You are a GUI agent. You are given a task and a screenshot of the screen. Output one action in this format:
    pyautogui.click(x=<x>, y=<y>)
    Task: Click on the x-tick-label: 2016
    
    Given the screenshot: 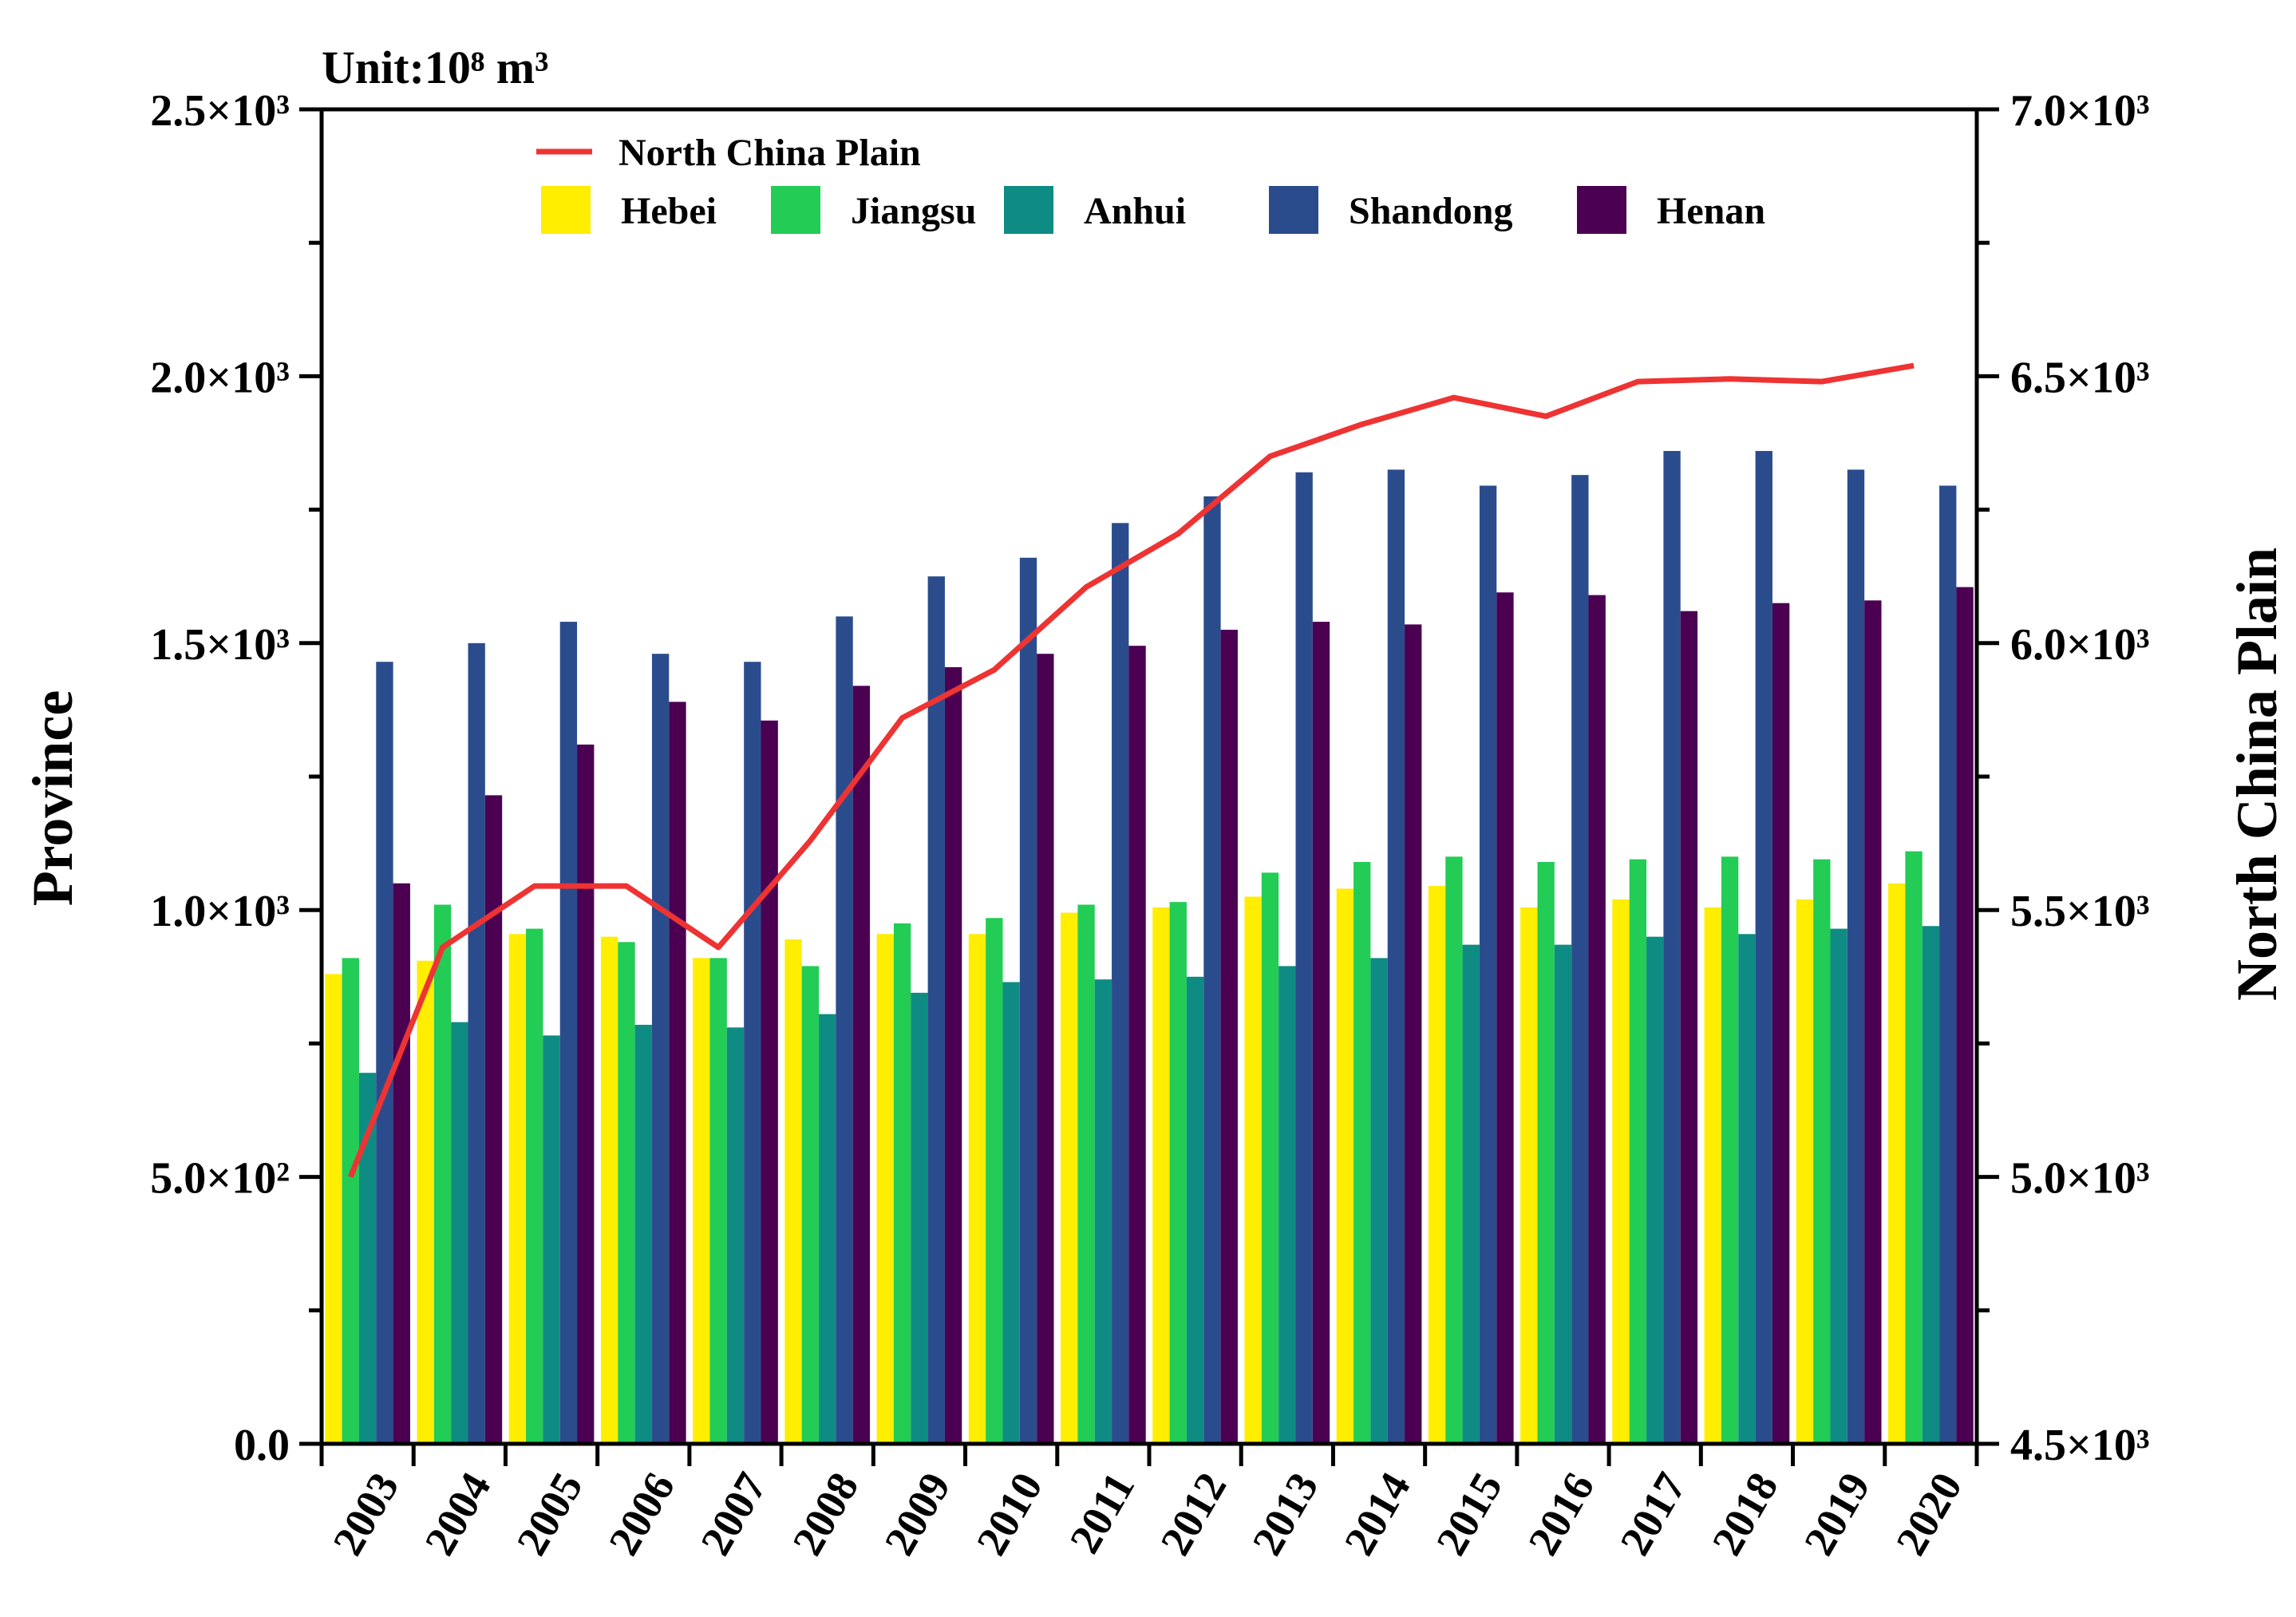 What is the action you would take?
    pyautogui.click(x=1561, y=1514)
    